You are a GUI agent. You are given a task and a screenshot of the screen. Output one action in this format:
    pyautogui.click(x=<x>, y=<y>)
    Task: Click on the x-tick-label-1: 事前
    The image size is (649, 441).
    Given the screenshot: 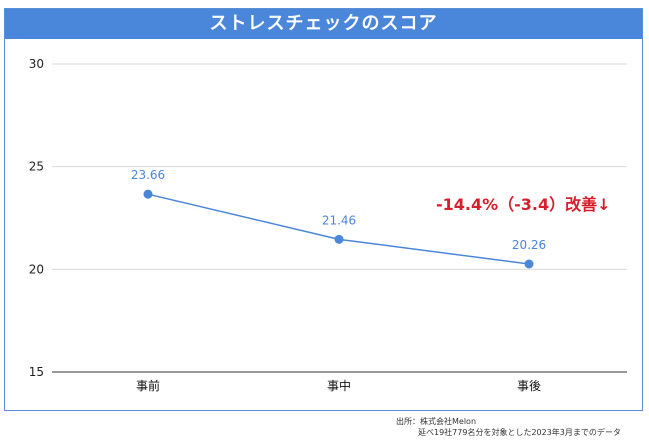 What is the action you would take?
    pyautogui.click(x=148, y=385)
    